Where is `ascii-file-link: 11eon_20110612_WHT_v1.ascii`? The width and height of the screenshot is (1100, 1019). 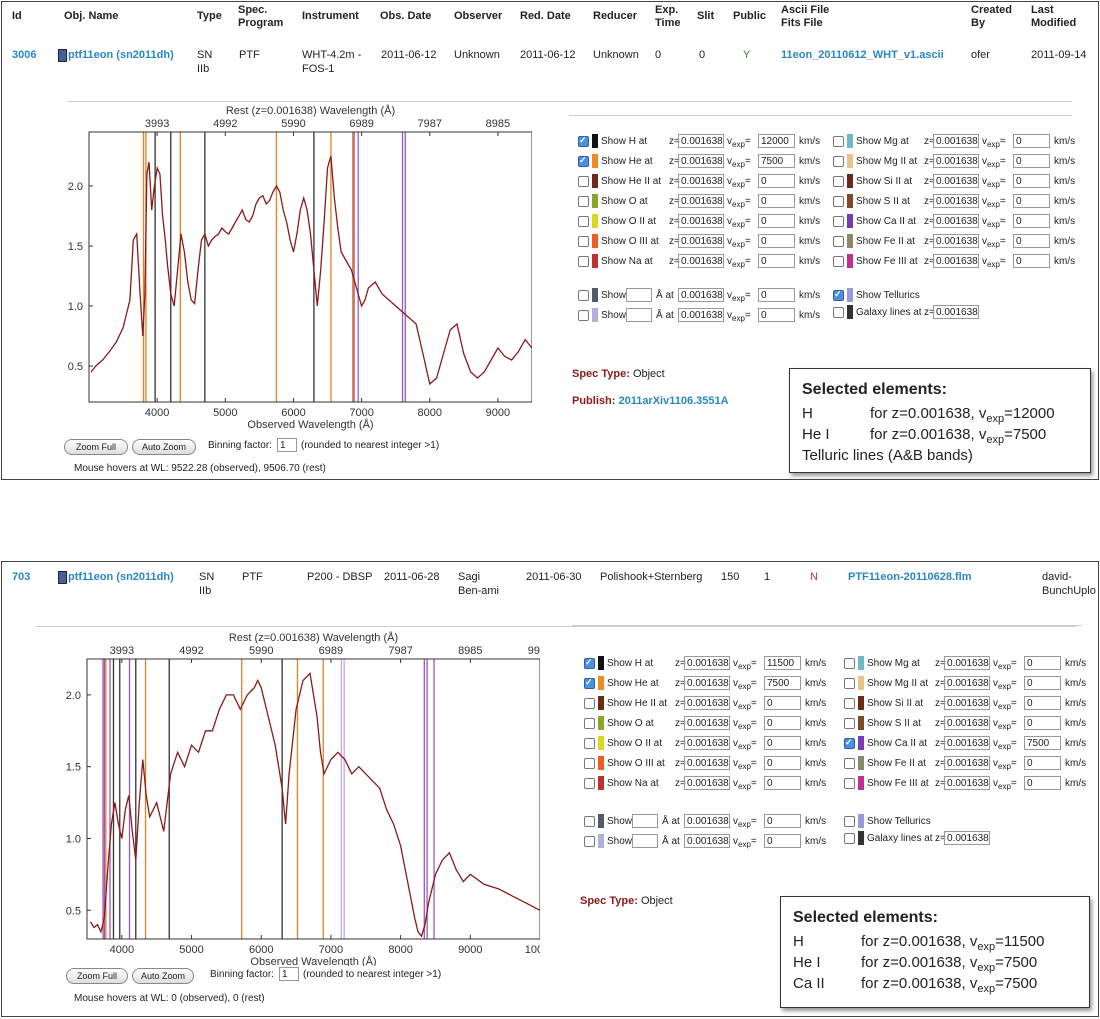 ascii-file-link: 11eon_20110612_WHT_v1.ascii is located at coordinates (862, 55).